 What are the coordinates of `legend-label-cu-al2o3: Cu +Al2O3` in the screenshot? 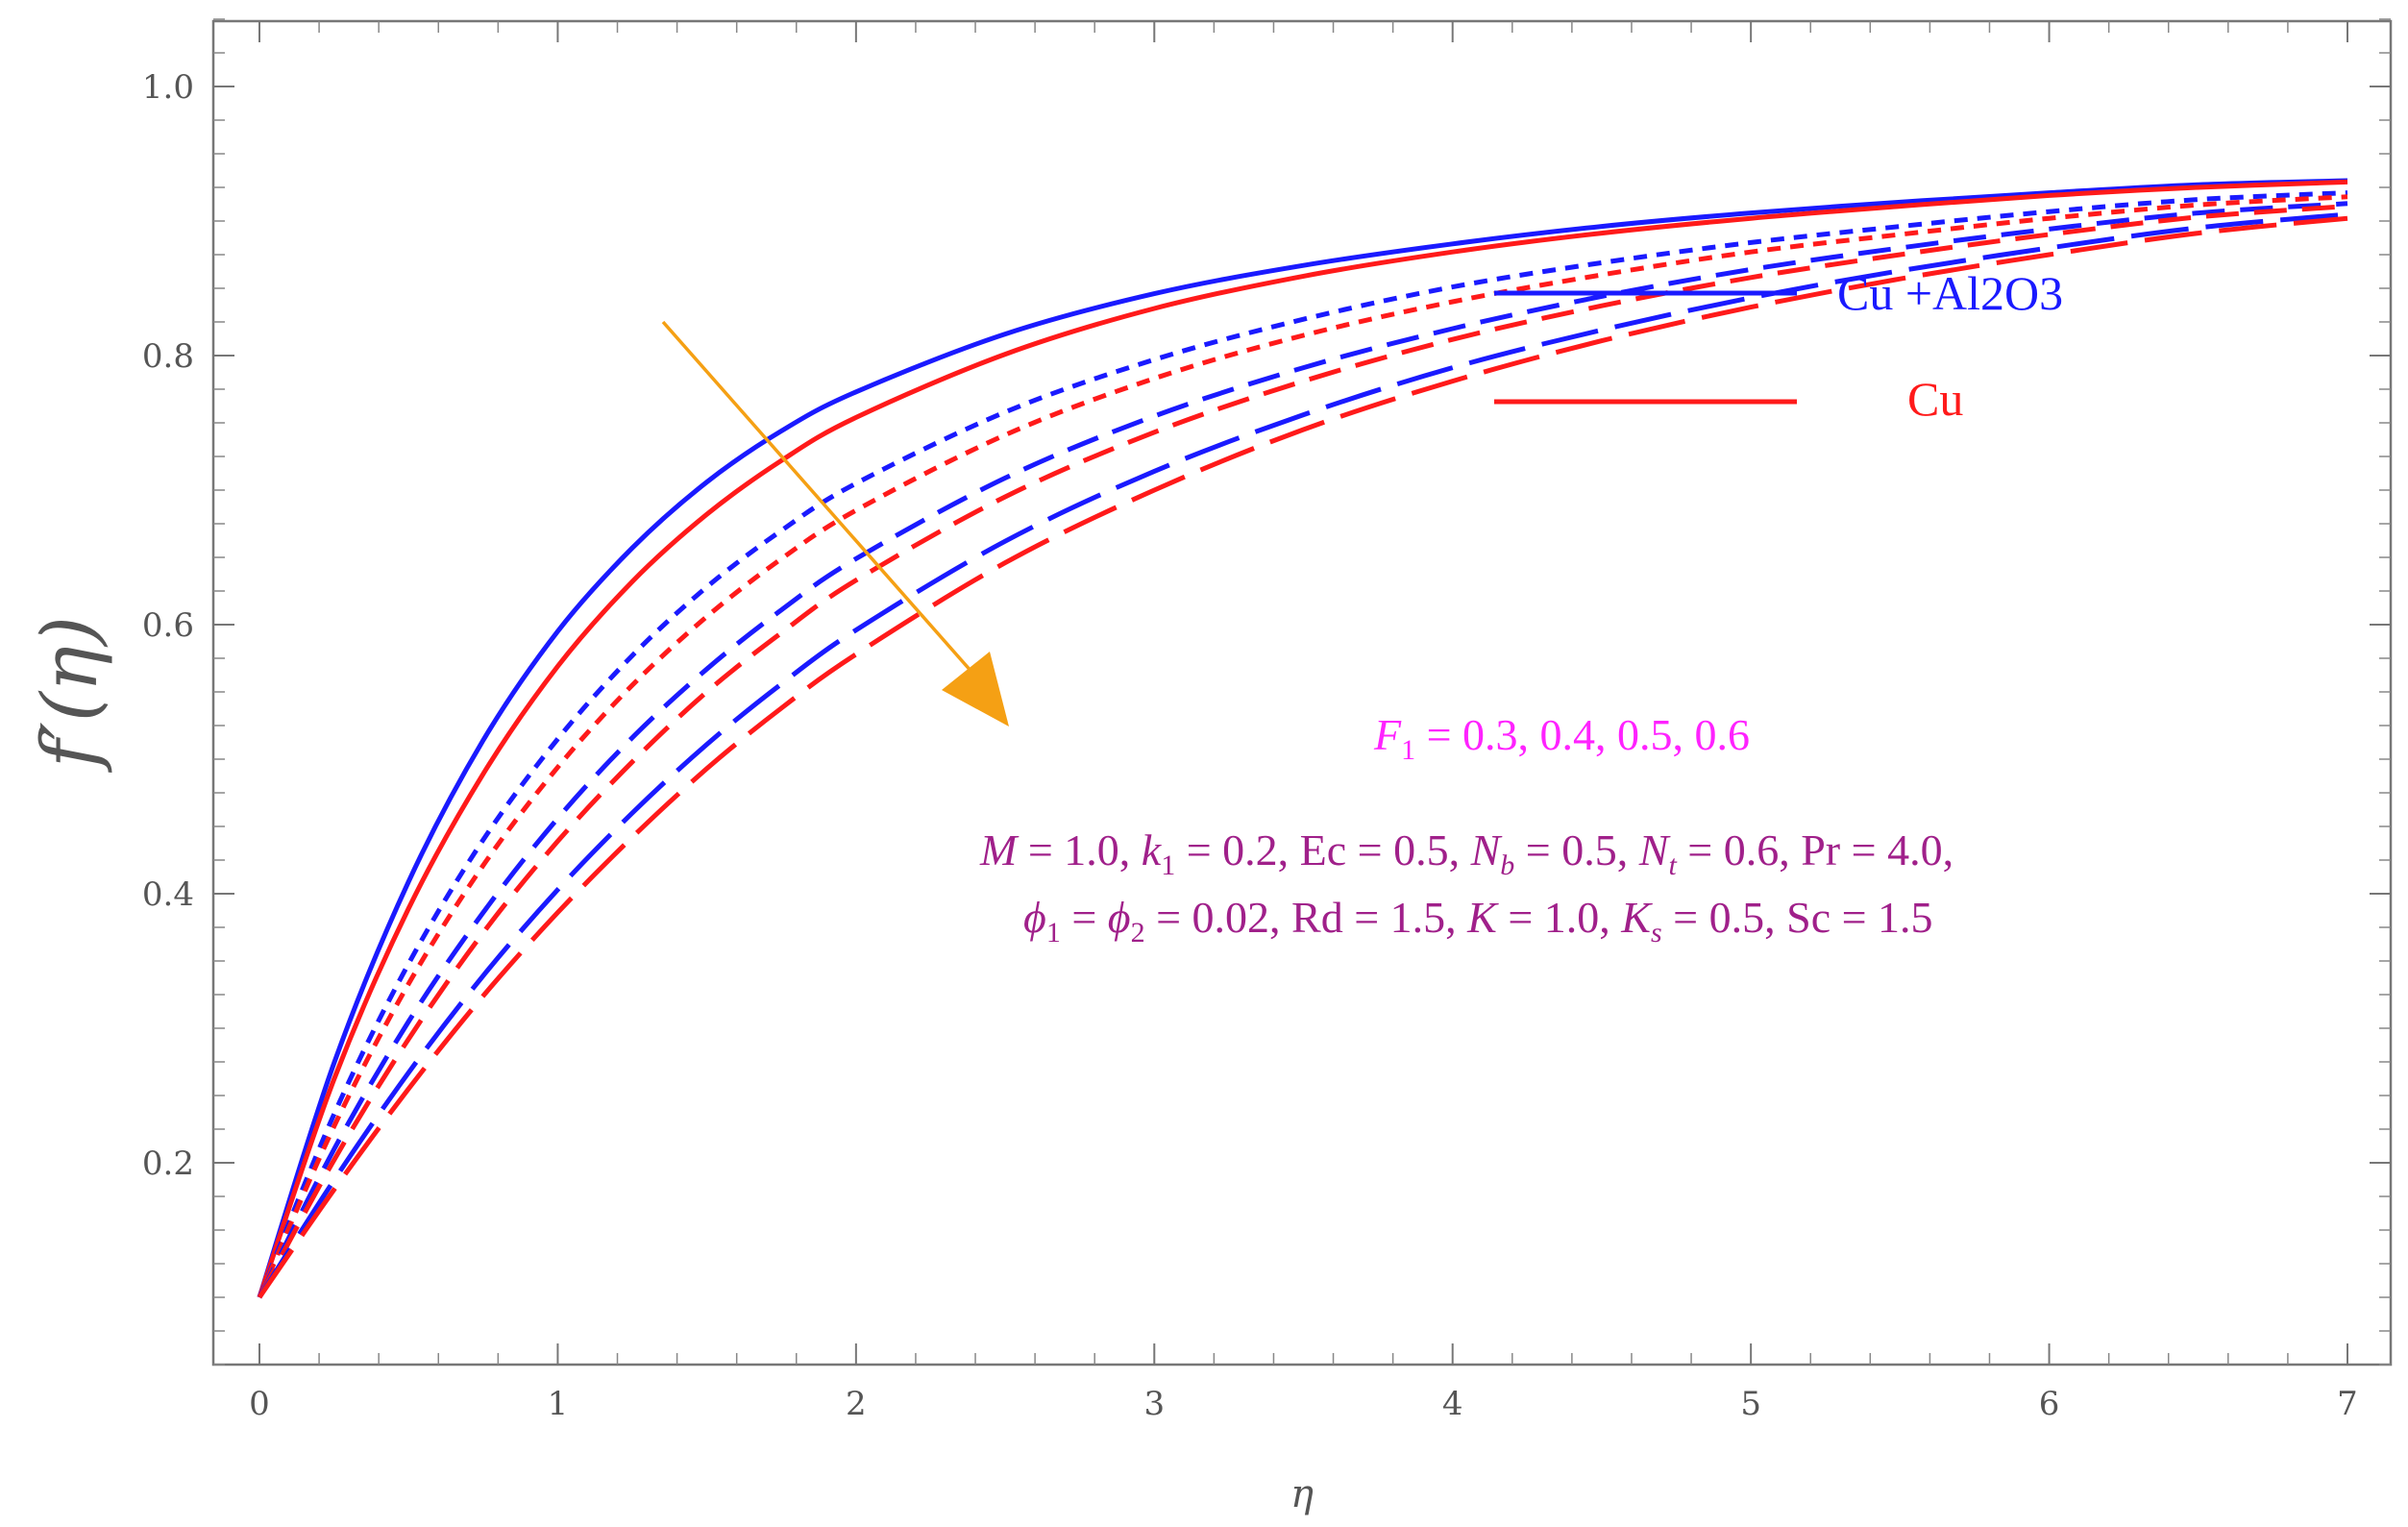 It's located at (1950, 293).